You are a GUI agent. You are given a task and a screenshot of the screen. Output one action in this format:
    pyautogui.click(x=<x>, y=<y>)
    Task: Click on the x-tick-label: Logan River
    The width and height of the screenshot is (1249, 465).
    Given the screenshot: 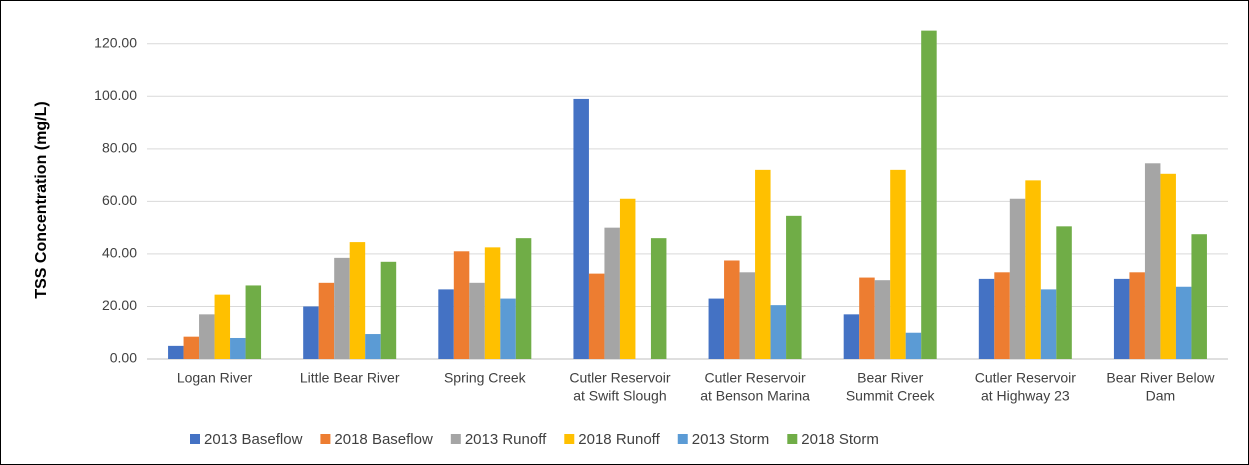 What is the action you would take?
    pyautogui.click(x=215, y=378)
    